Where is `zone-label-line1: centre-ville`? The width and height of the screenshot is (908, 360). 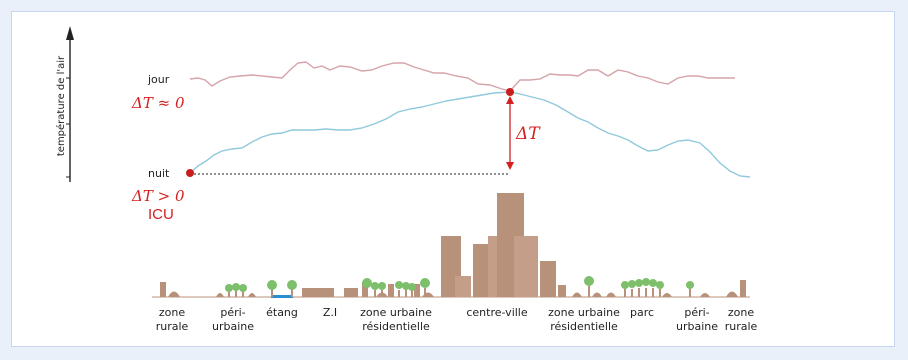
zone-label-line1: centre-ville is located at coordinates (497, 312).